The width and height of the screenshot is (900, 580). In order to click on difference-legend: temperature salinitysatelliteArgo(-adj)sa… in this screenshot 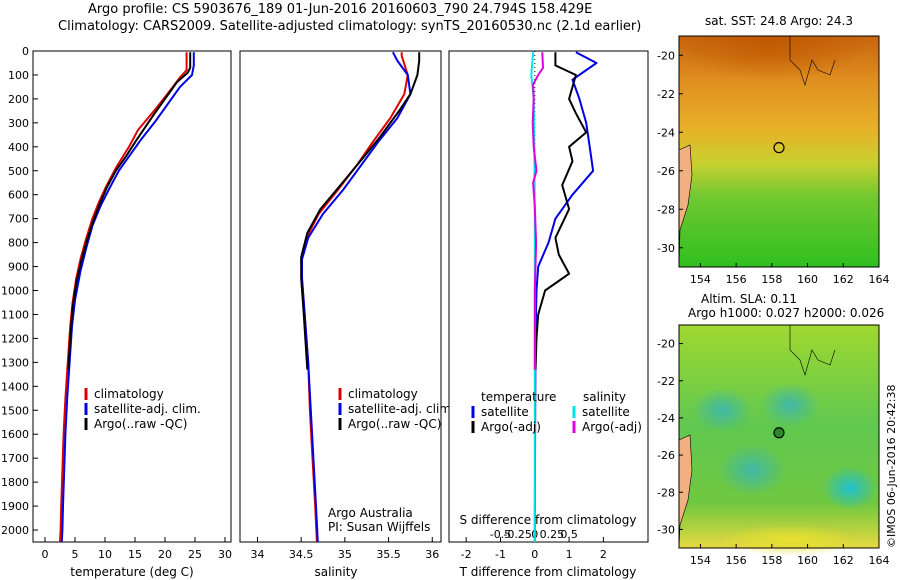, I will do `click(556, 412)`.